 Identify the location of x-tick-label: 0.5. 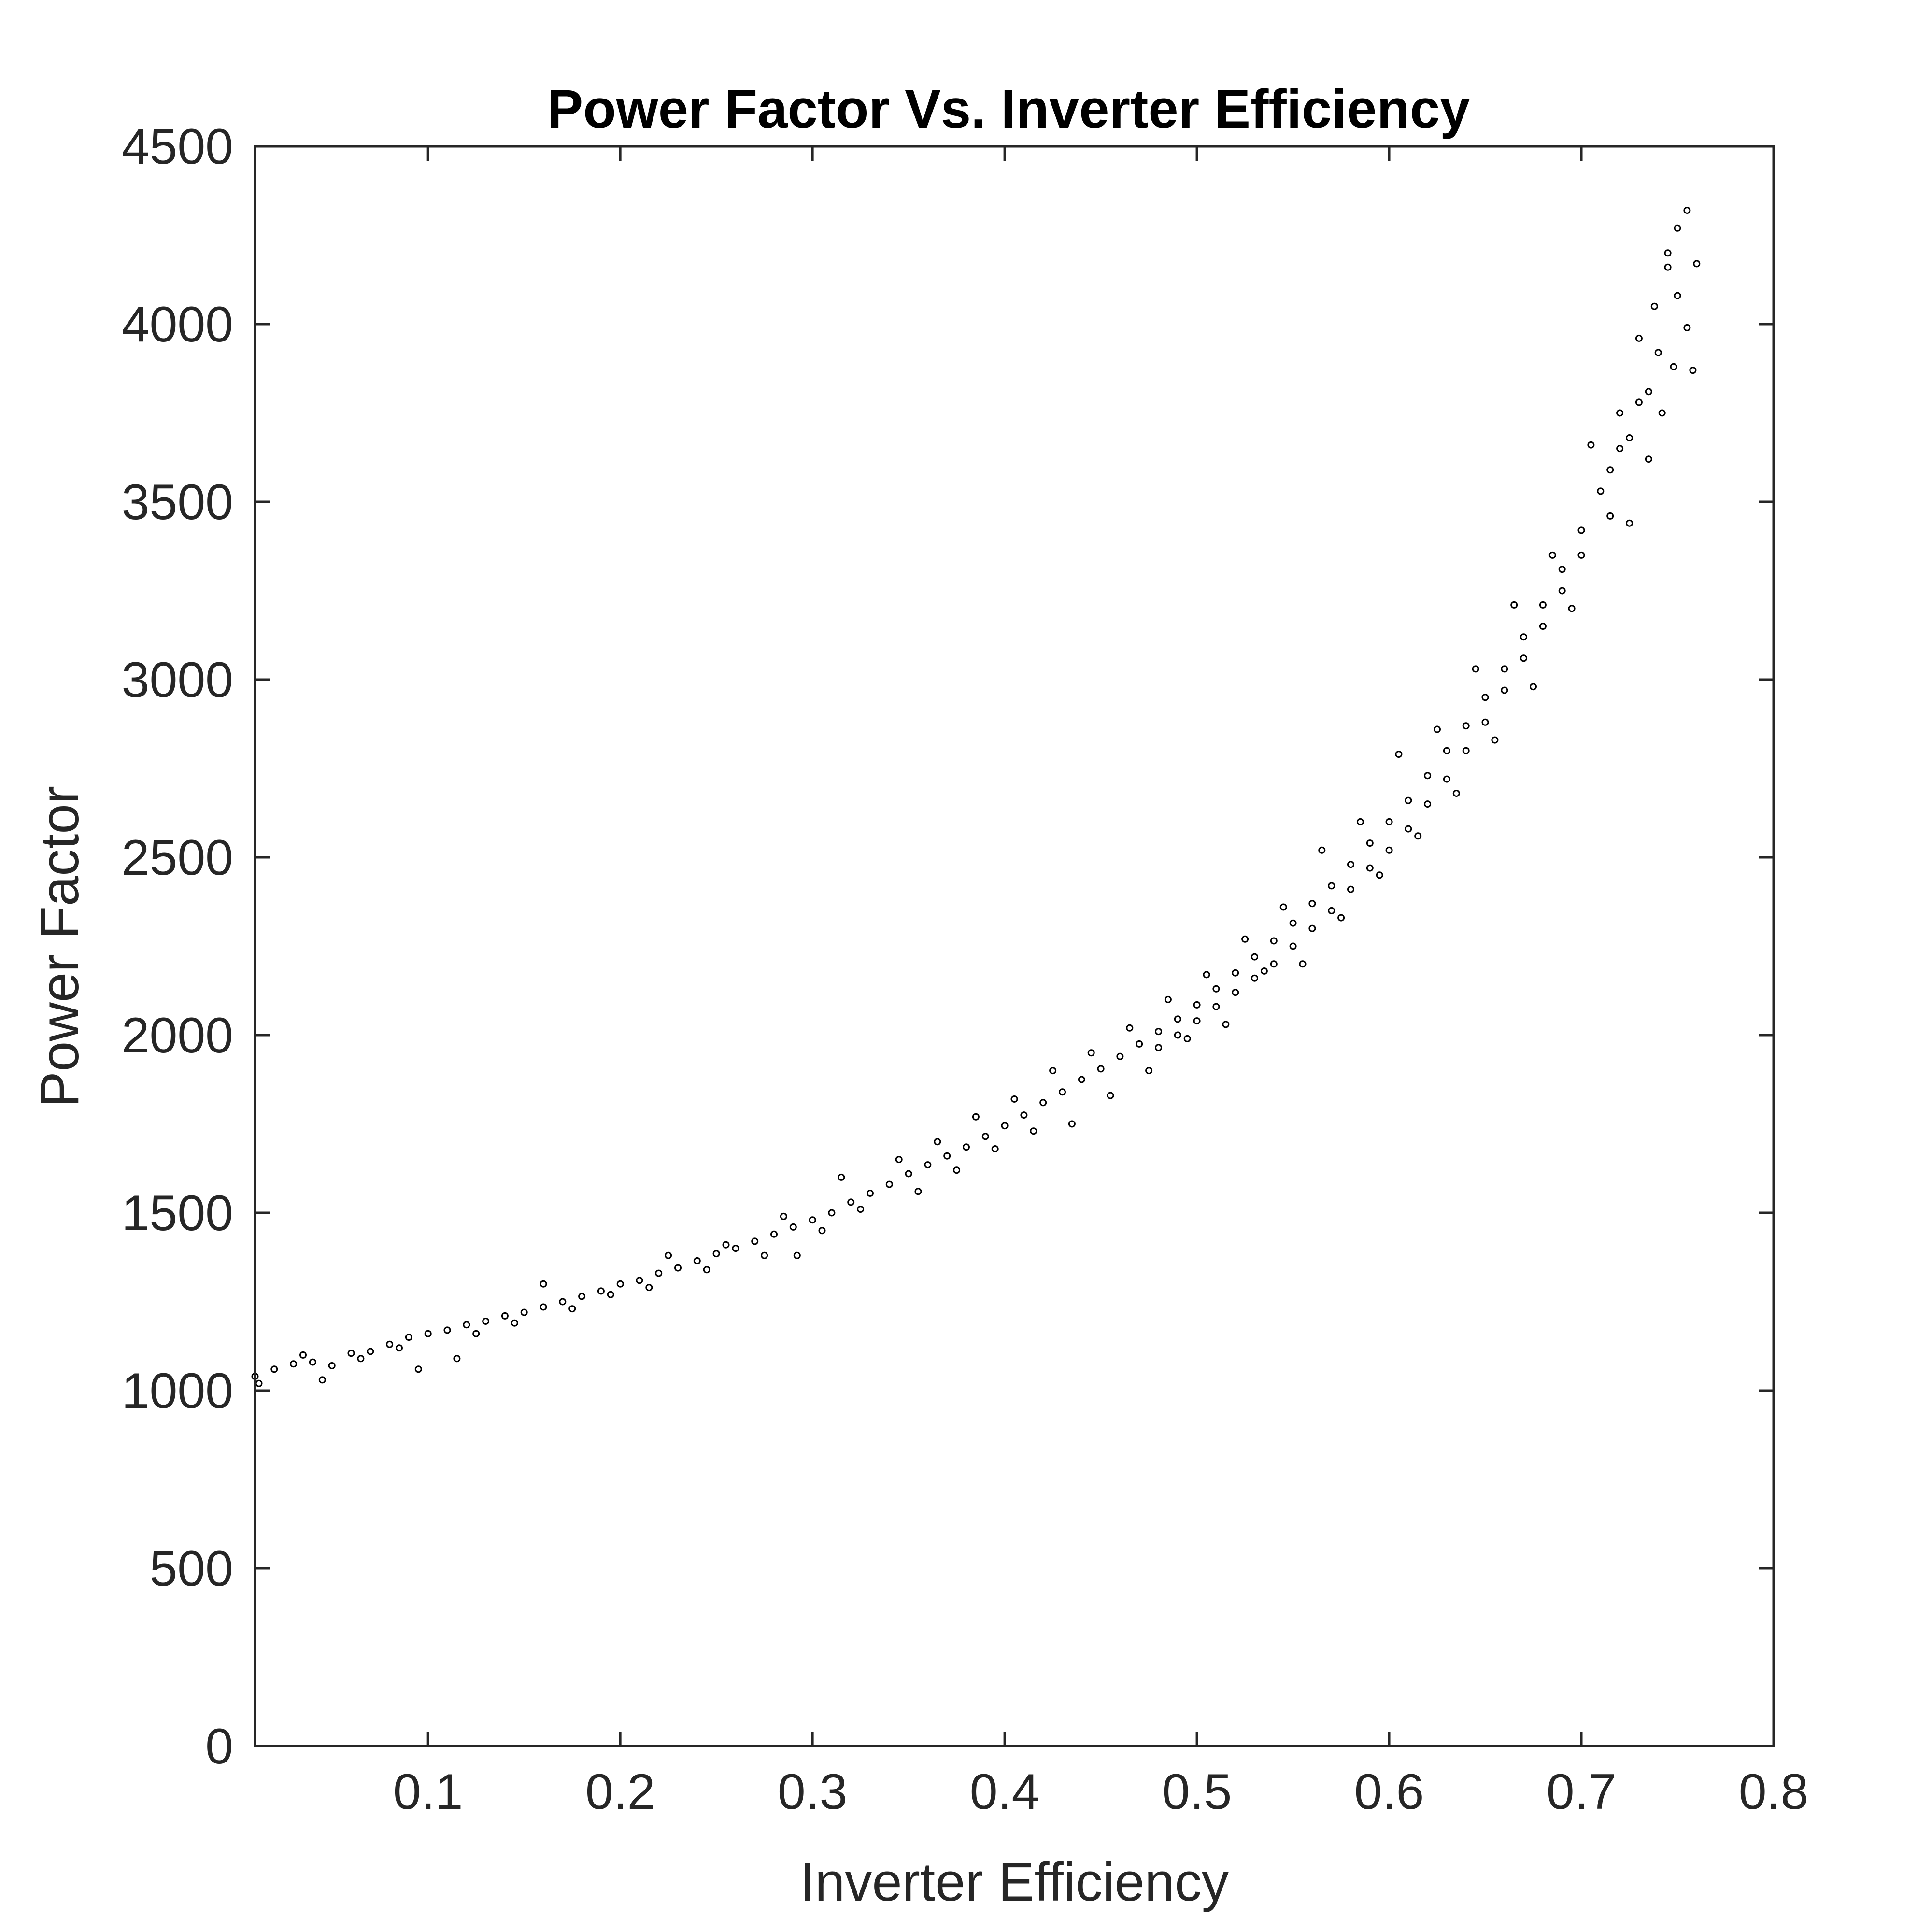
(1197, 1792).